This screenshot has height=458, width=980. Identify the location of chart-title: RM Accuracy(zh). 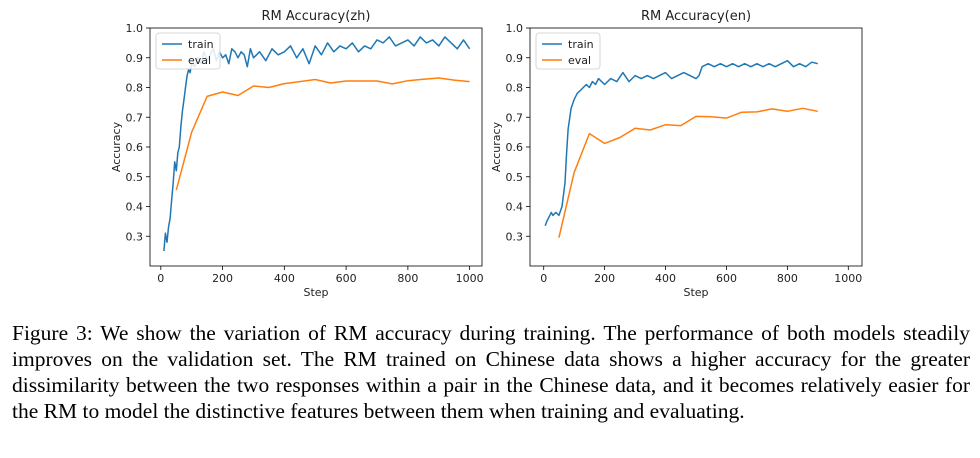
(316, 16).